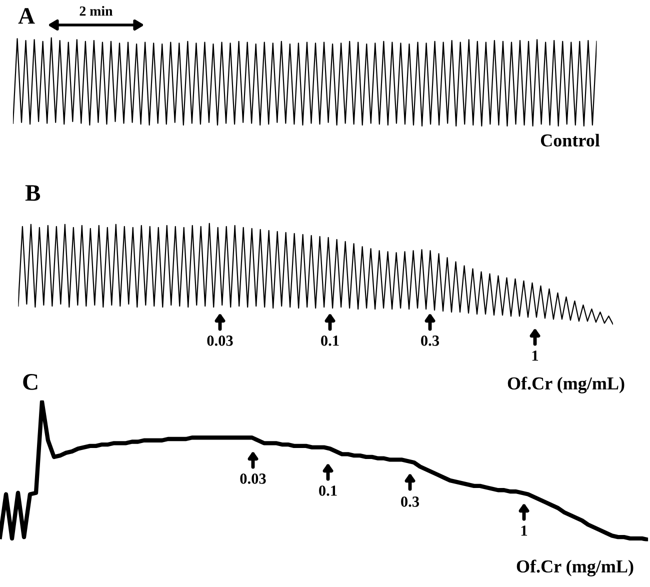 This screenshot has width=650, height=587. What do you see at coordinates (96, 11) in the screenshot?
I see `text: 2 min` at bounding box center [96, 11].